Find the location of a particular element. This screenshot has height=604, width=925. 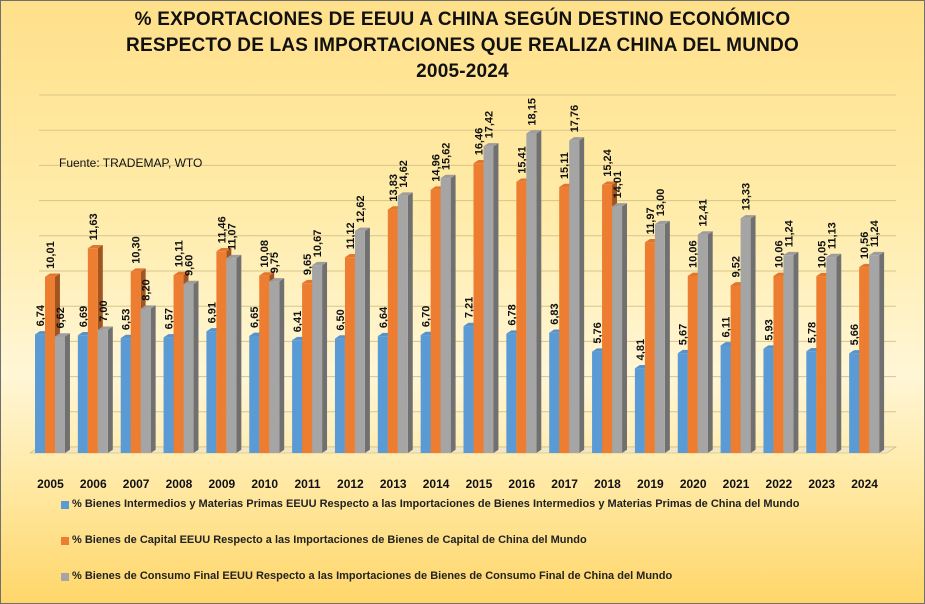

legend-swatch-consumer is located at coordinates (65, 577).